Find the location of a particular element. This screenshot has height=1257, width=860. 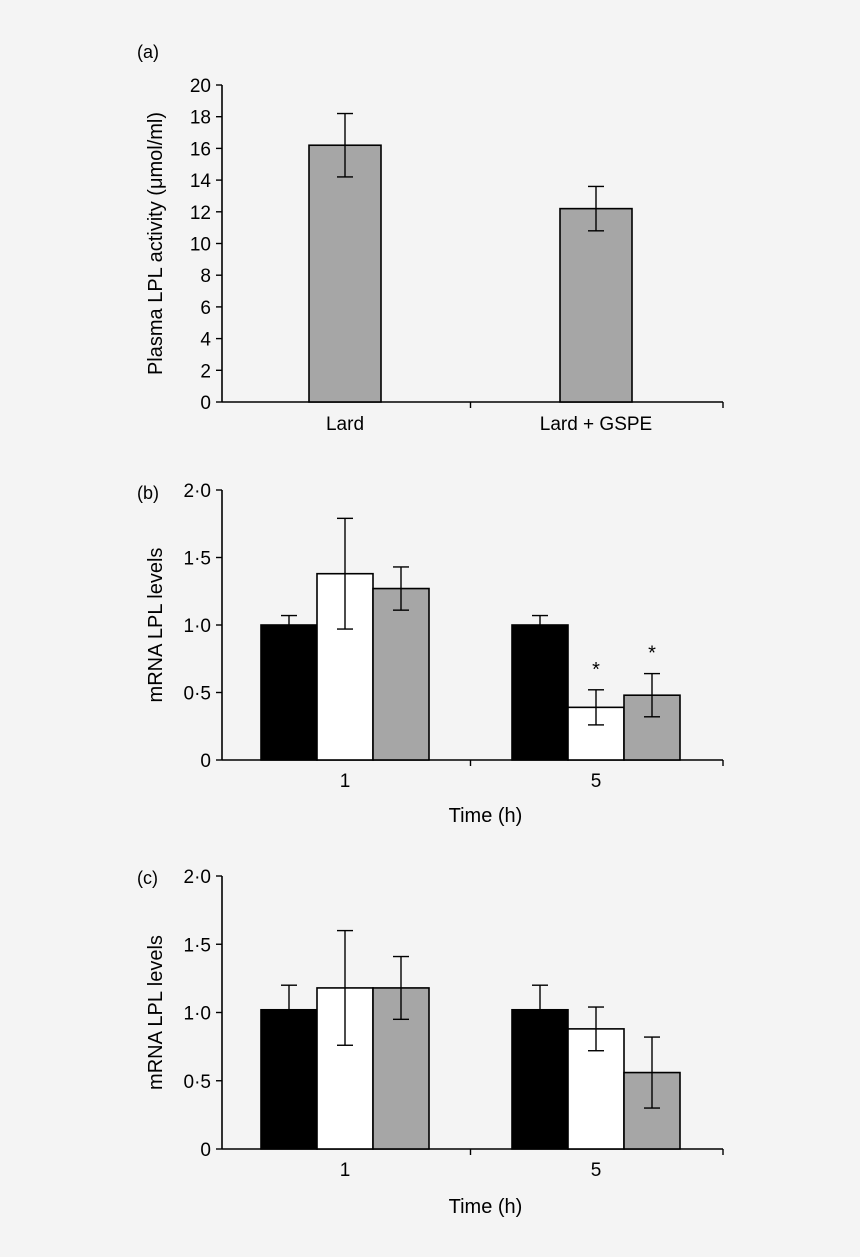

panel-label: (b) is located at coordinates (148, 493).